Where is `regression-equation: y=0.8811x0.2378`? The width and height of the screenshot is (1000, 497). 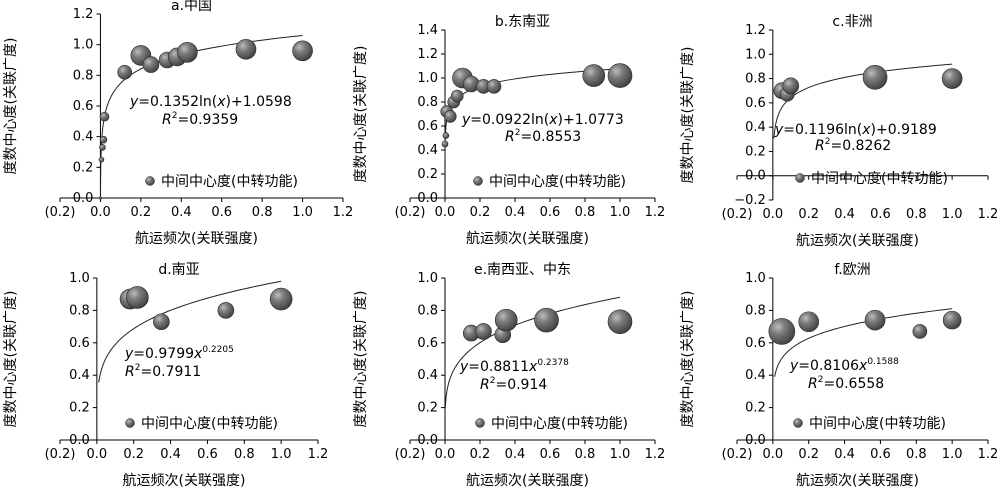
regression-equation: y=0.8811x0.2378 is located at coordinates (514, 366).